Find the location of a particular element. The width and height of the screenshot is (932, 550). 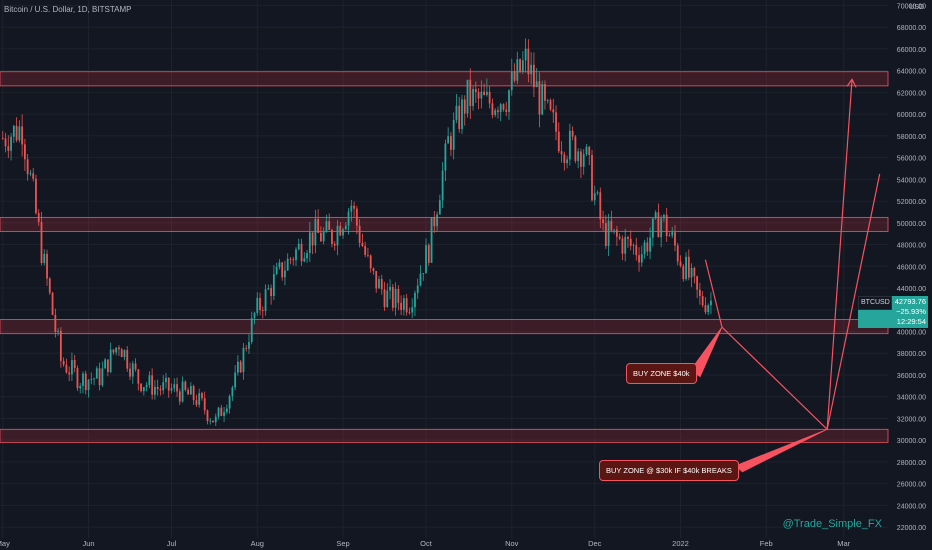

time-tick-label: Jun is located at coordinates (88, 543).